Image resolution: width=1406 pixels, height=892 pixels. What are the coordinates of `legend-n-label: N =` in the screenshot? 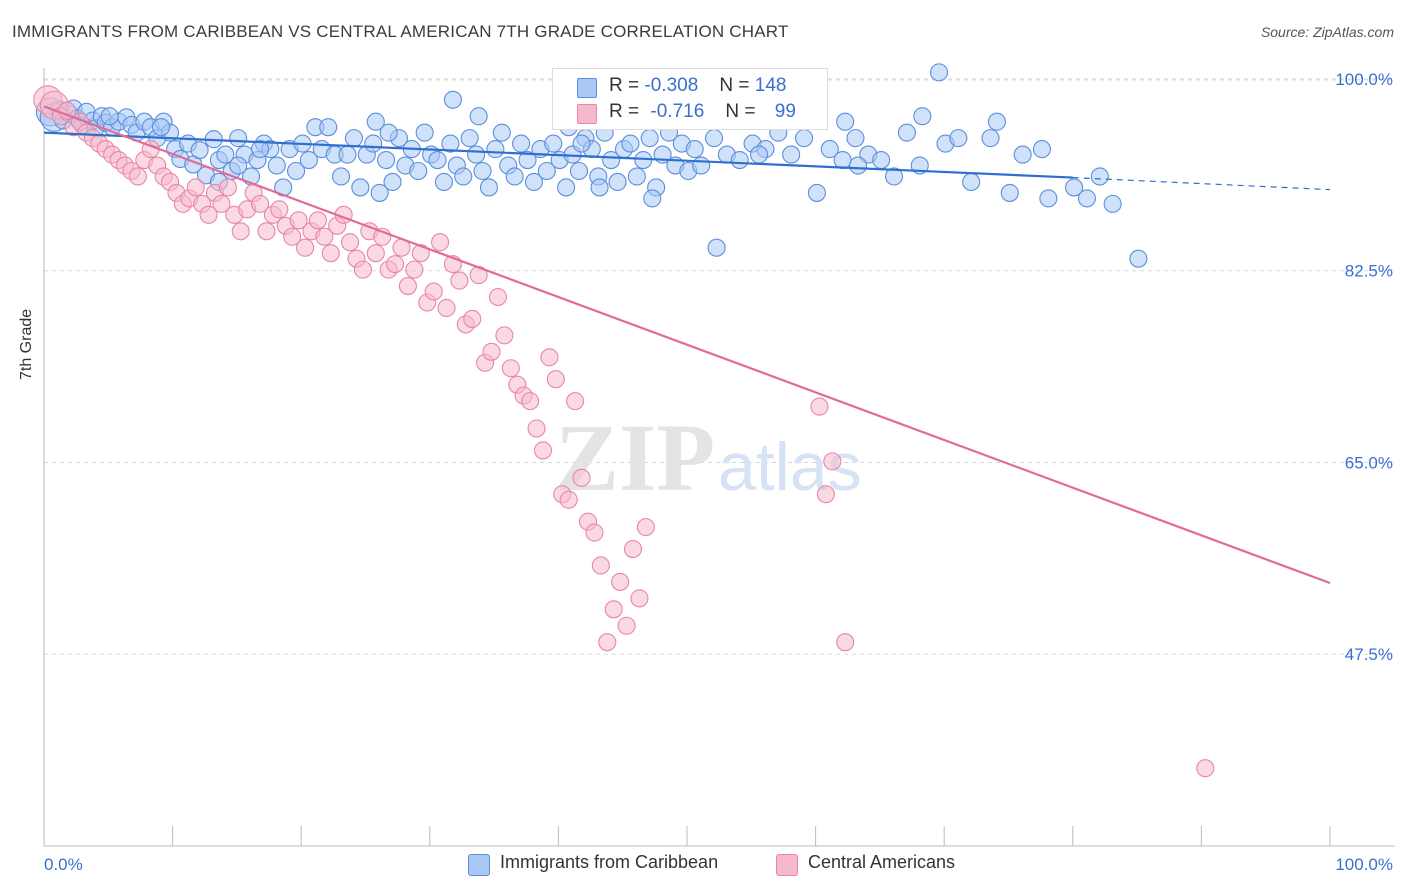 It's located at (740, 111).